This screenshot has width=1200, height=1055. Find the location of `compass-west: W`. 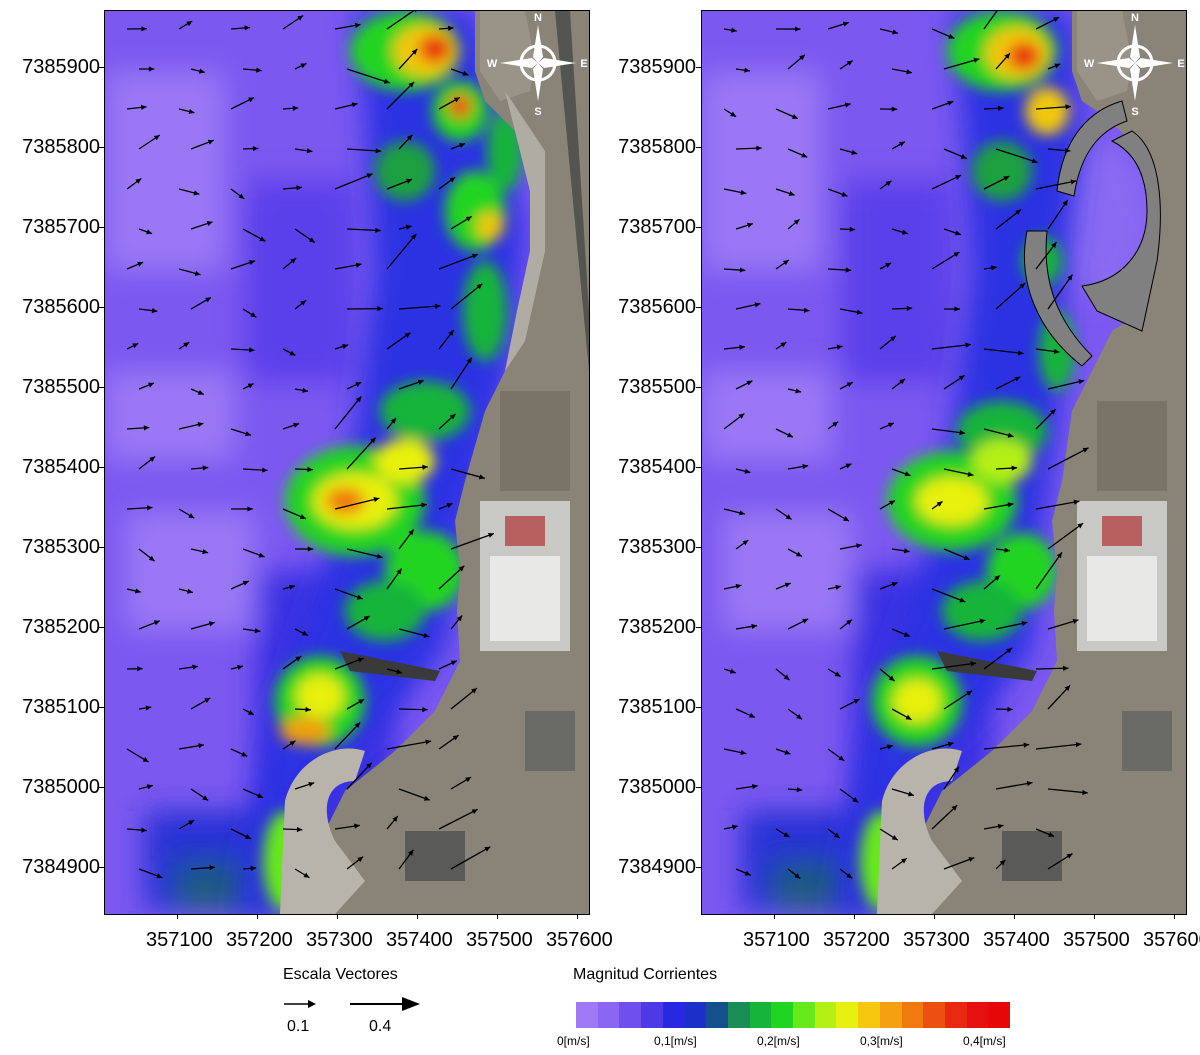

compass-west: W is located at coordinates (492, 64).